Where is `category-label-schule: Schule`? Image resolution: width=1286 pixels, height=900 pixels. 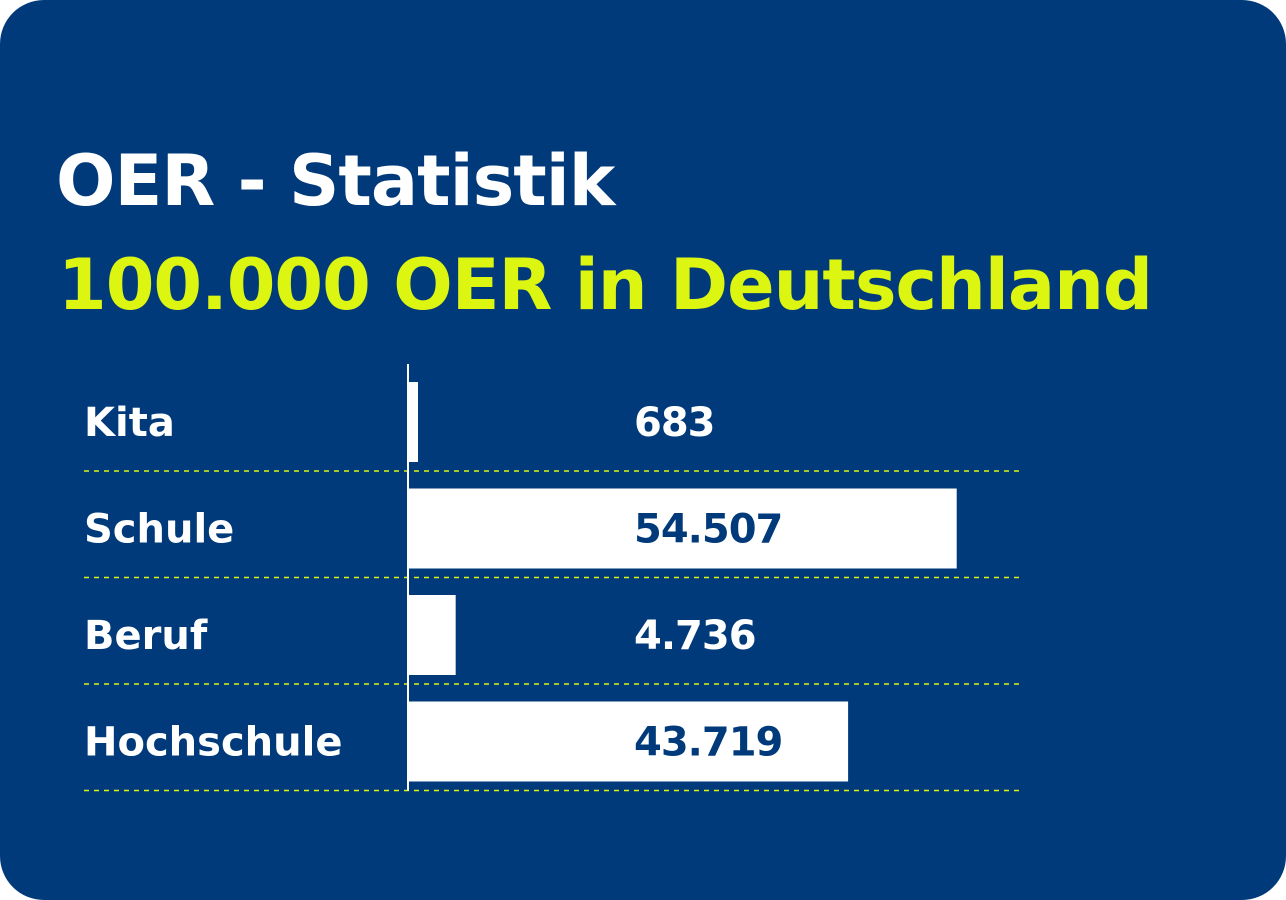
category-label-schule: Schule is located at coordinates (159, 530).